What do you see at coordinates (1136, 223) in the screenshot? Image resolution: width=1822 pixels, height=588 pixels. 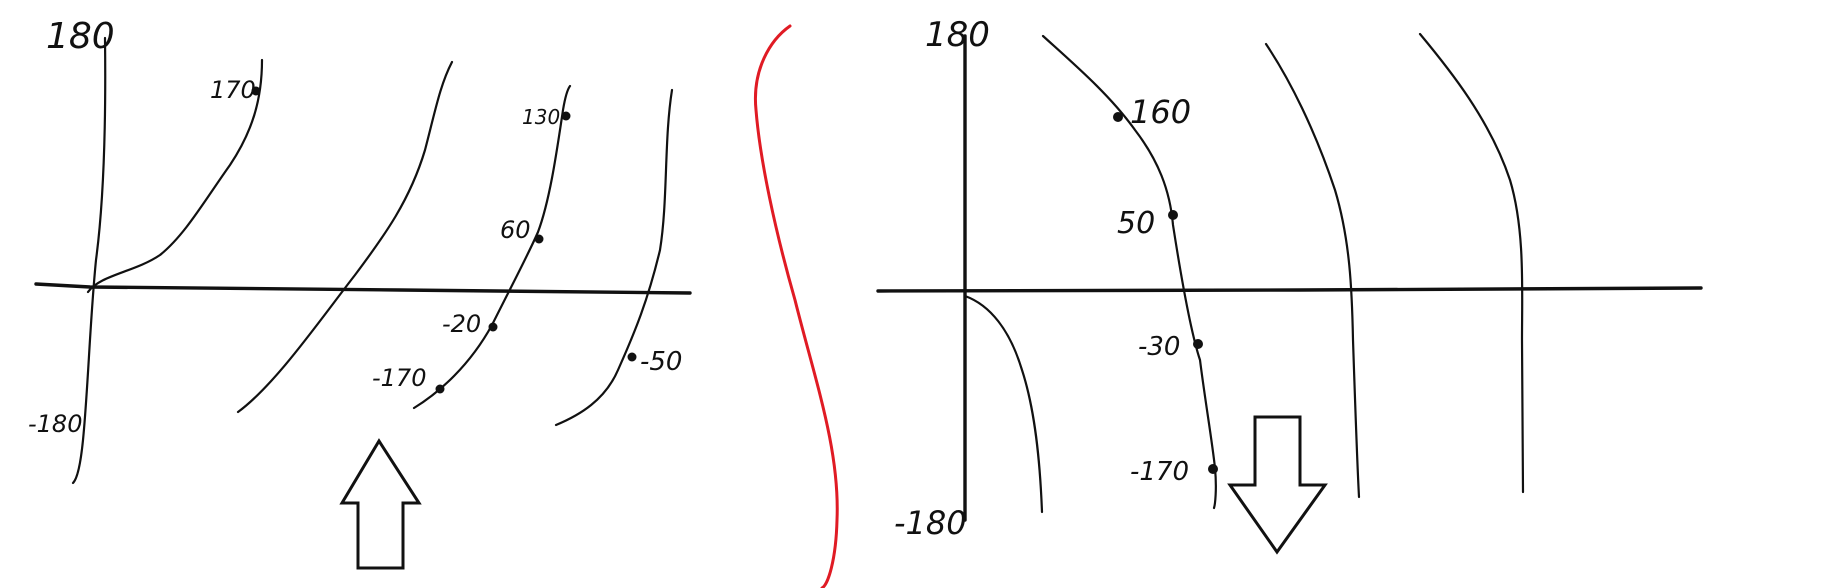 I see `right-label-50: 50` at bounding box center [1136, 223].